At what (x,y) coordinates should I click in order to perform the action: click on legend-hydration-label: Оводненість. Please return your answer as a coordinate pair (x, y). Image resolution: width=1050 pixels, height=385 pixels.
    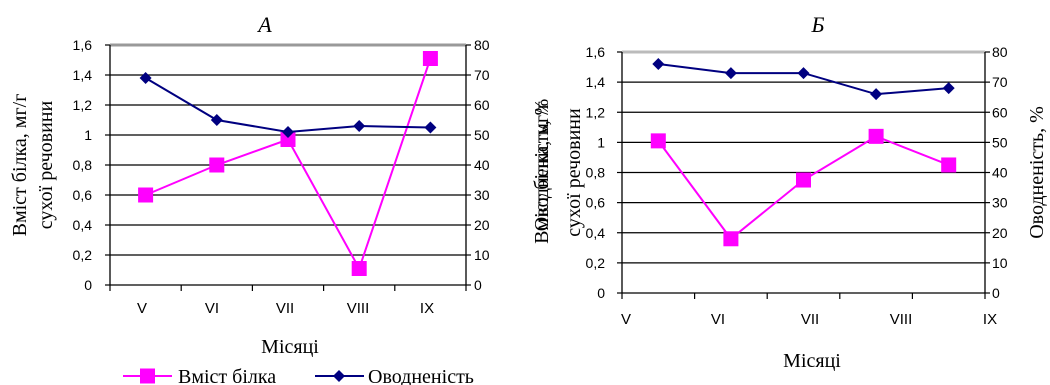
    Looking at the image, I should click on (421, 375).